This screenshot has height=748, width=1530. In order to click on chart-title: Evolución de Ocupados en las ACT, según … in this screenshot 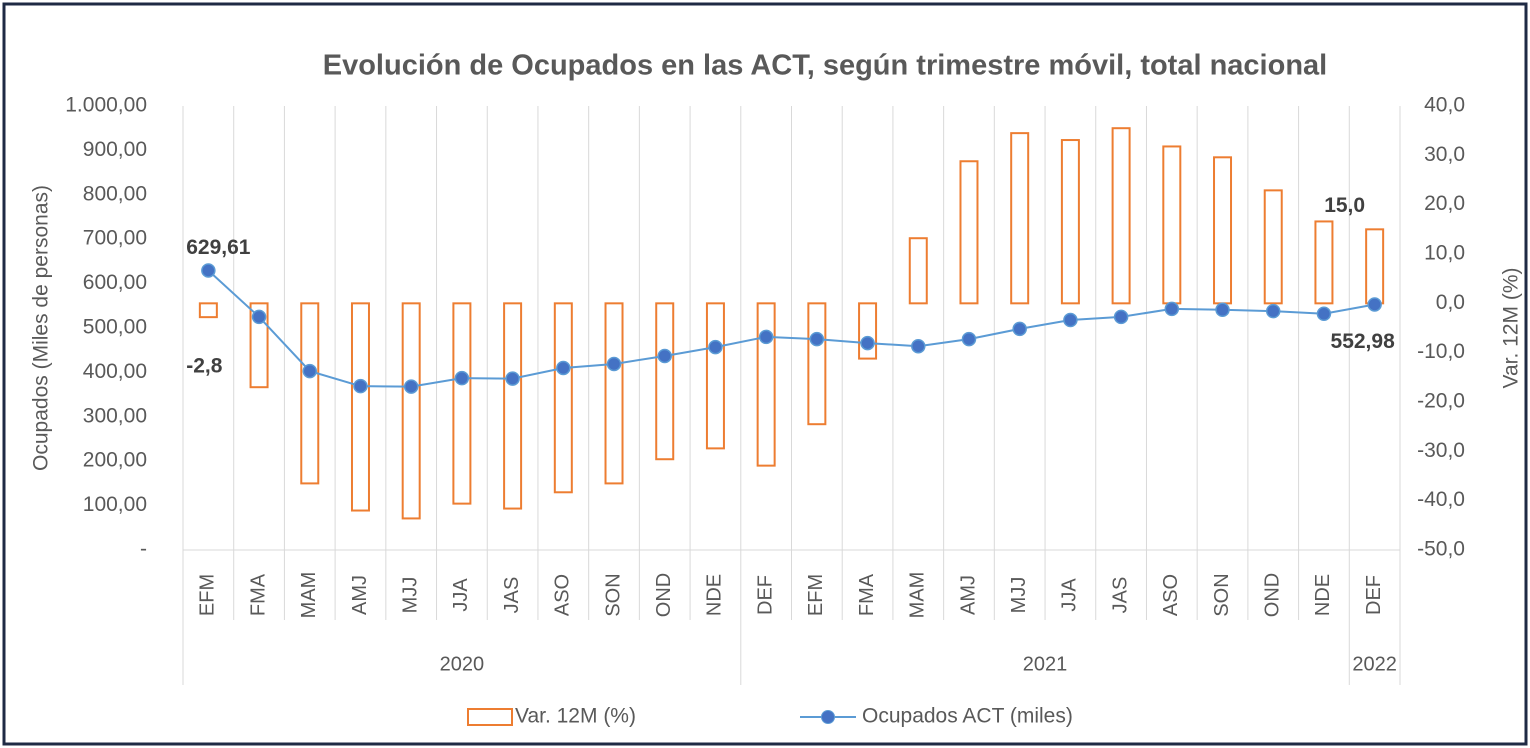, I will do `click(825, 66)`.